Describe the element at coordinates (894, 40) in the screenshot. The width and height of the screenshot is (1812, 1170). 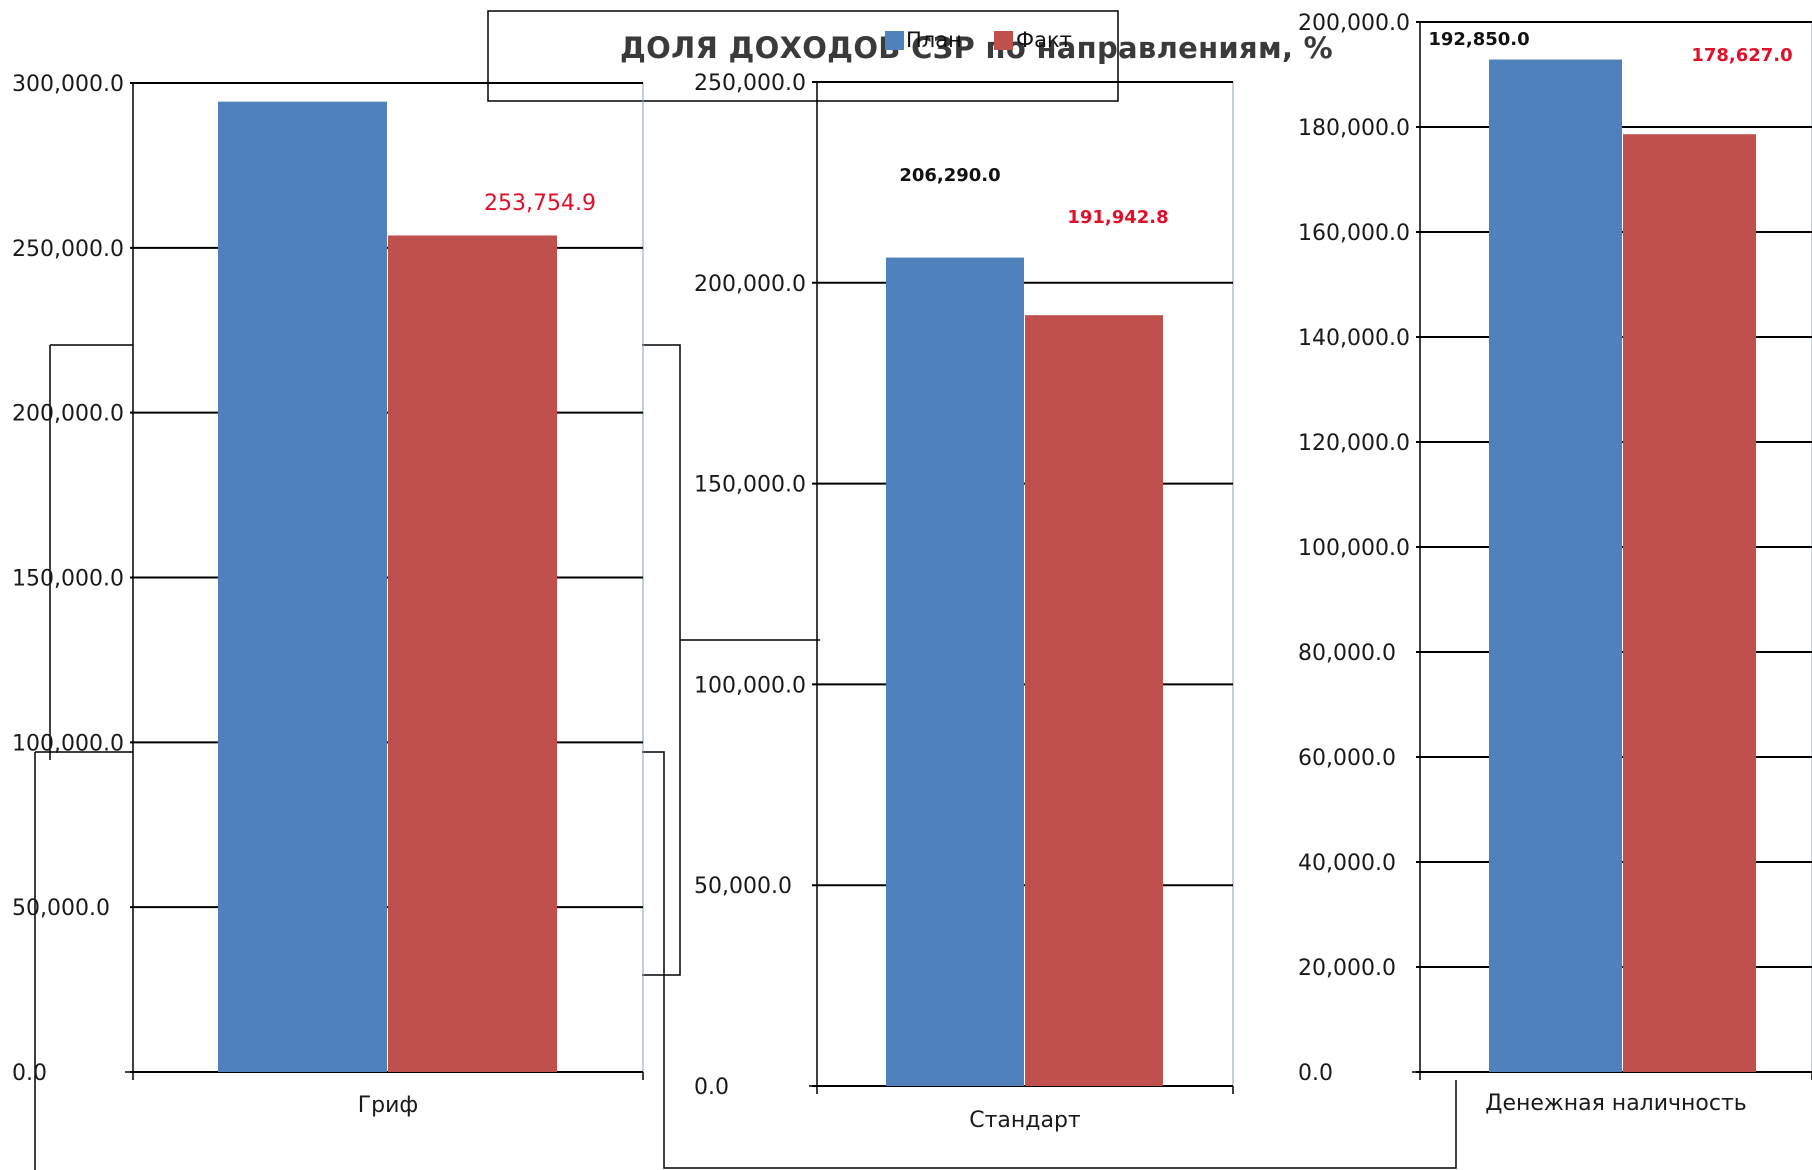
I see `legend-swatch-plan` at that location.